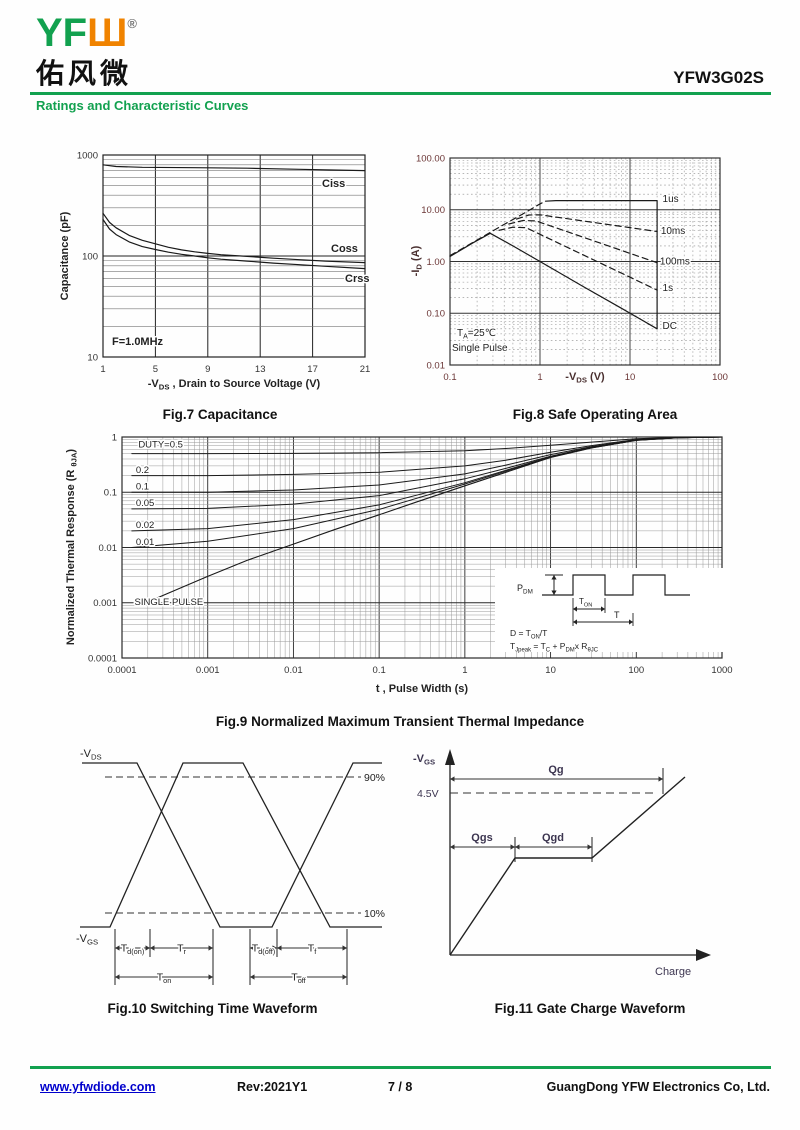 This screenshot has width=800, height=1130. What do you see at coordinates (583, 241) in the screenshot?
I see `series-100ms` at bounding box center [583, 241].